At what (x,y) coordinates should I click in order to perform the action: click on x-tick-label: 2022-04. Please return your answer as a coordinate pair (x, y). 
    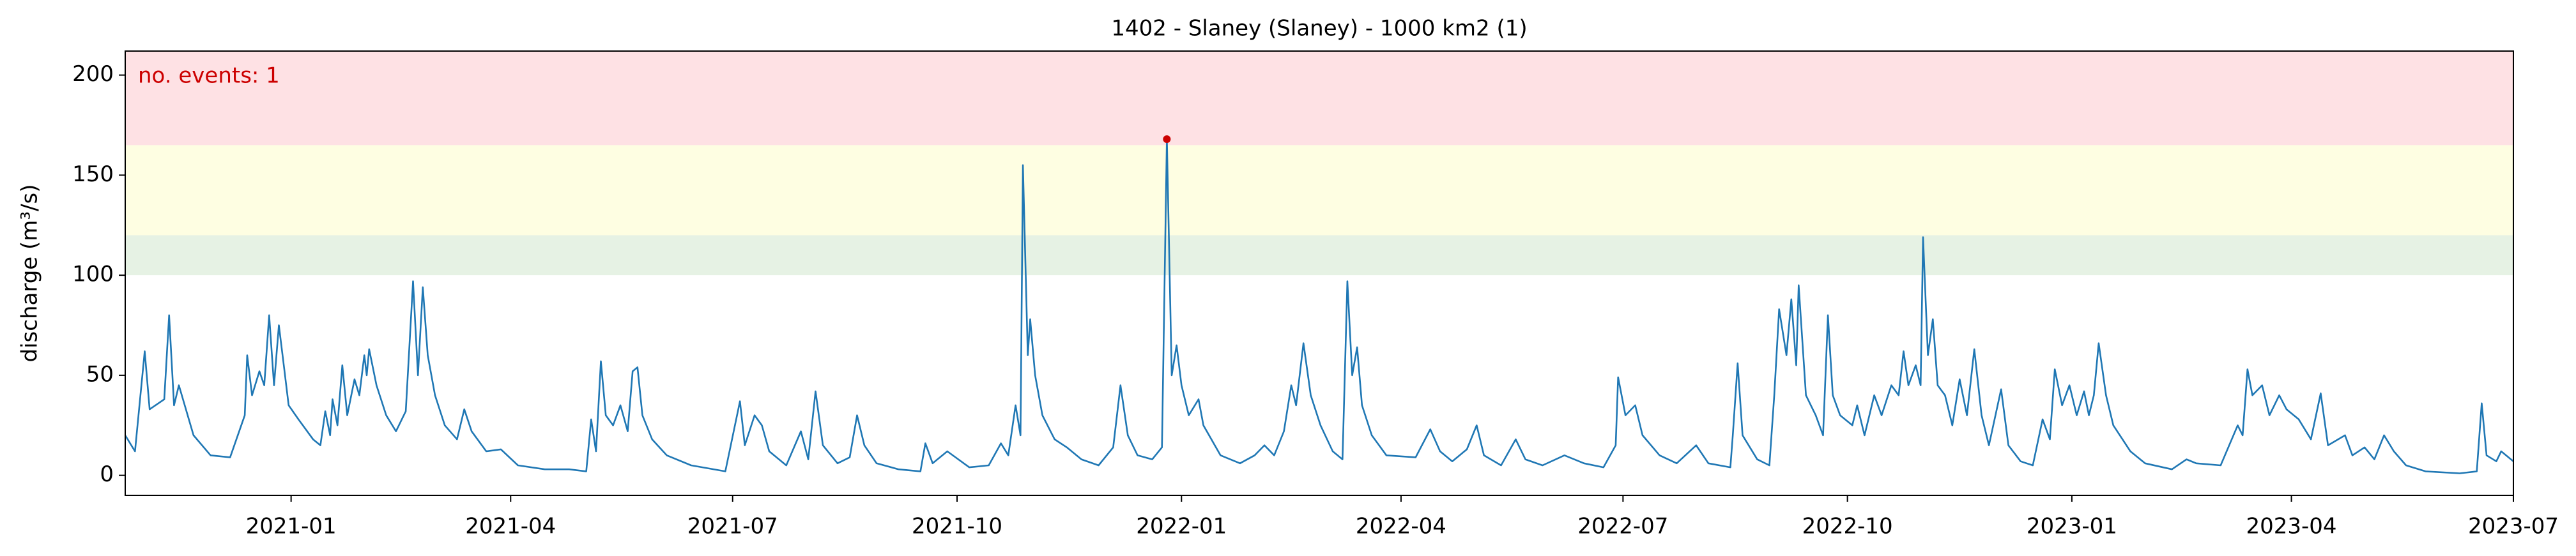
    Looking at the image, I should click on (1401, 526).